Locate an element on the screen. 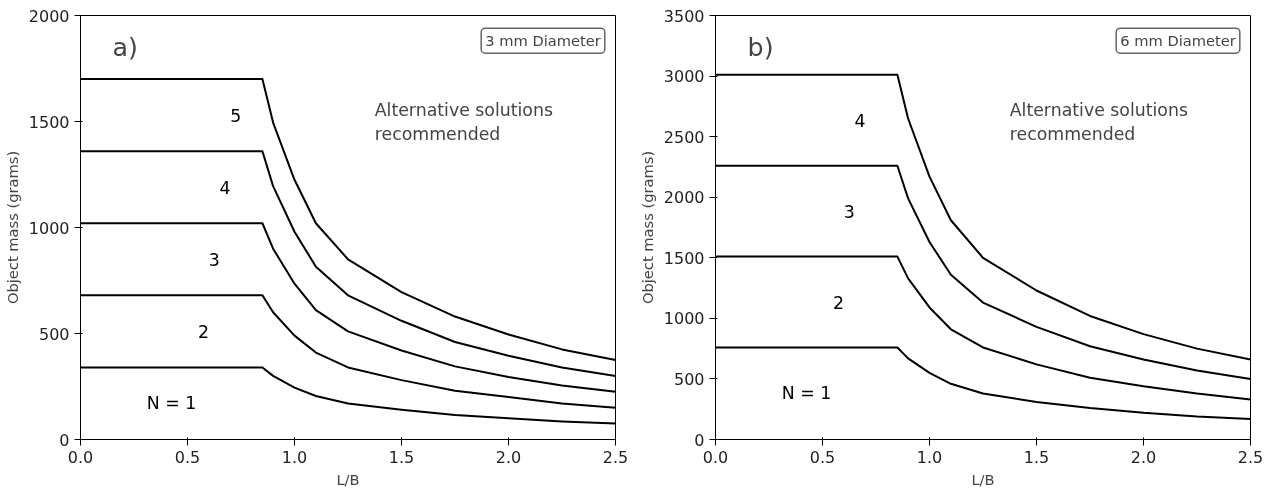 This screenshot has height=495, width=1271. series-label: 4 is located at coordinates (225, 187).